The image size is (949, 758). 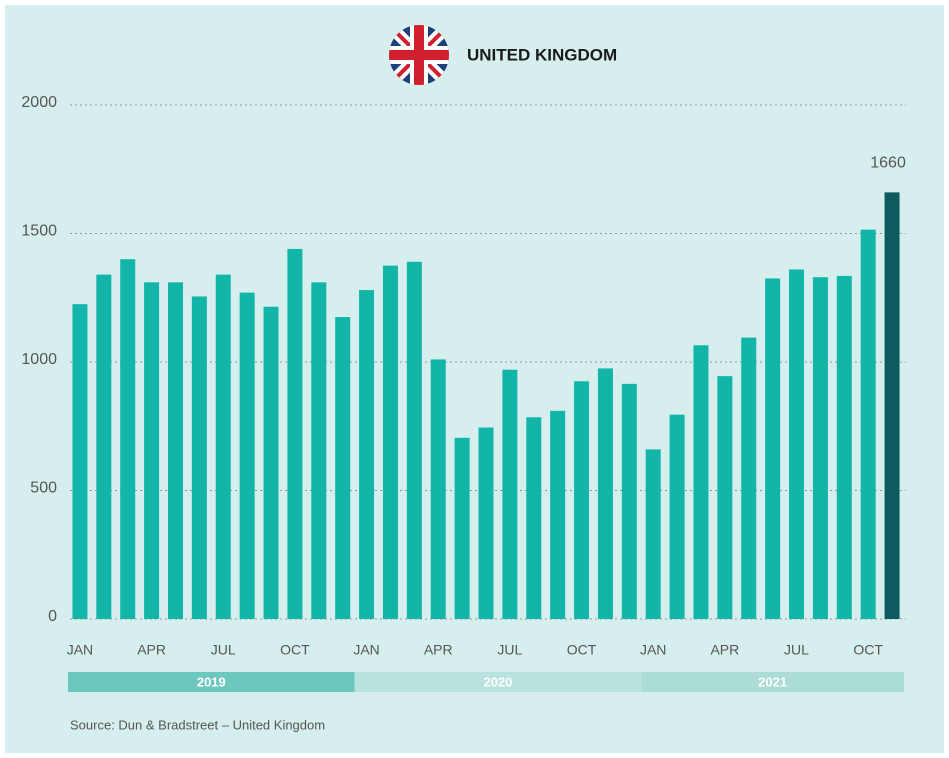 What do you see at coordinates (39, 231) in the screenshot?
I see `y-tick-label: 1500` at bounding box center [39, 231].